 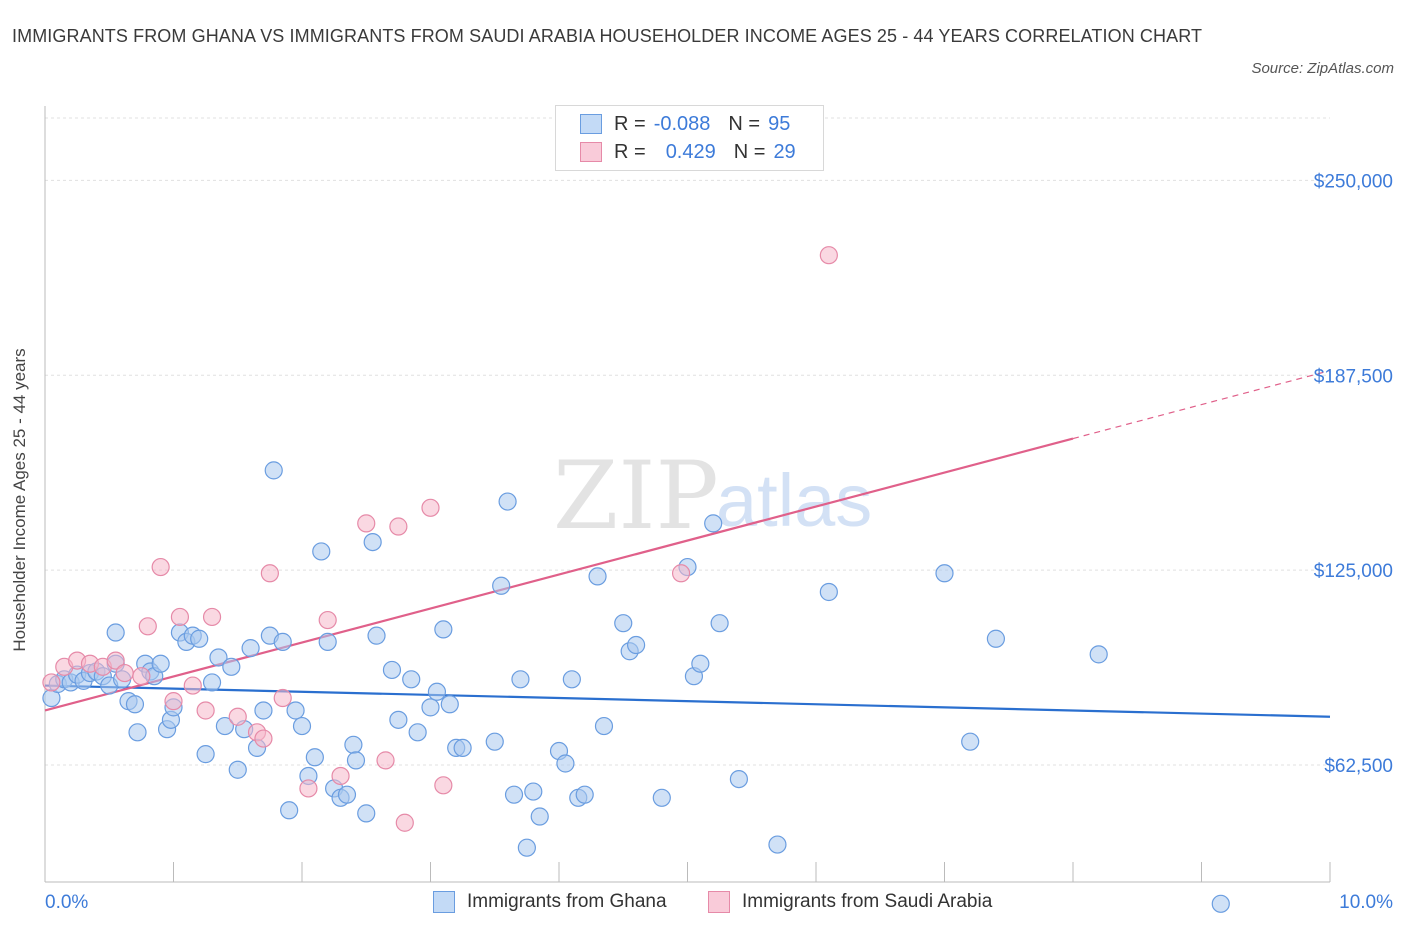 What do you see at coordinates (682, 123) in the screenshot?
I see `legend-r-value: -0.088` at bounding box center [682, 123].